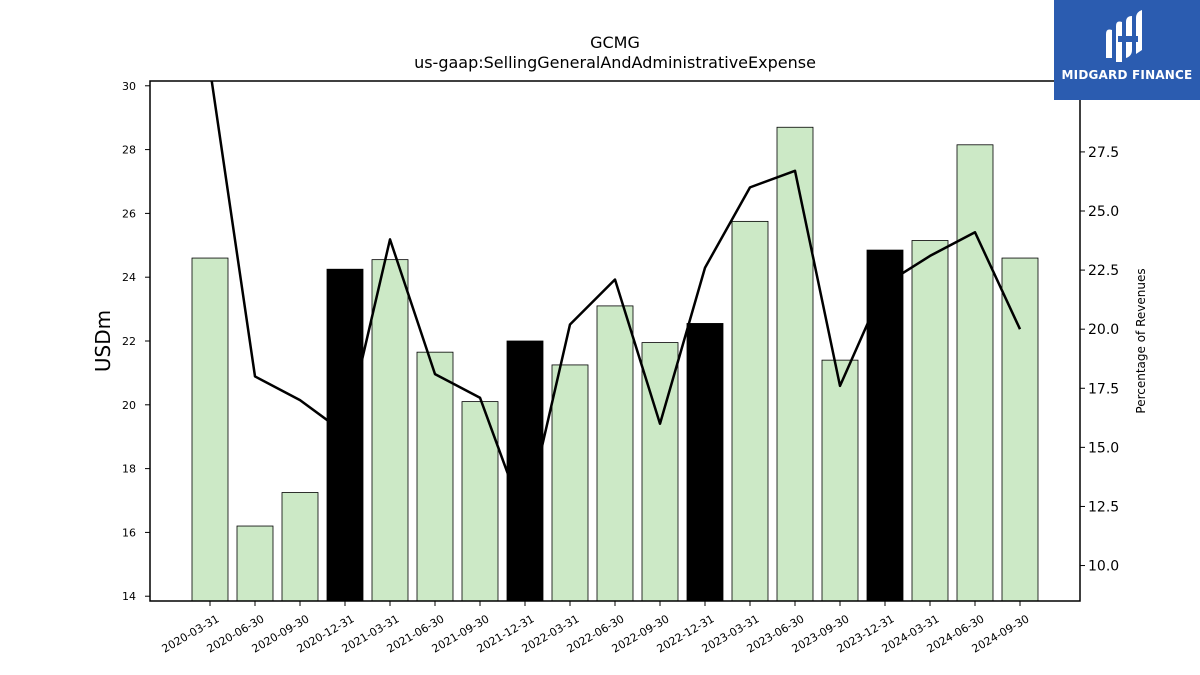  I want to click on y2-tick-label: 22.5, so click(1103, 271).